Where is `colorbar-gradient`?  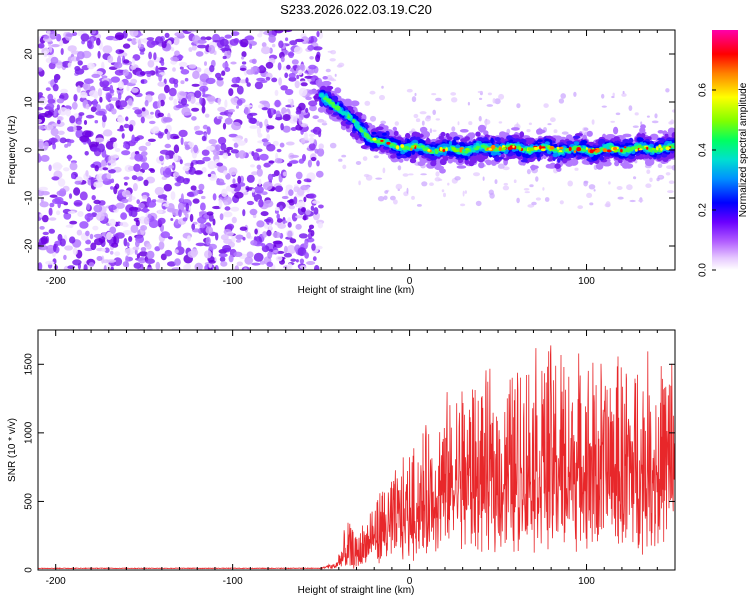
colorbar-gradient is located at coordinates (725, 150).